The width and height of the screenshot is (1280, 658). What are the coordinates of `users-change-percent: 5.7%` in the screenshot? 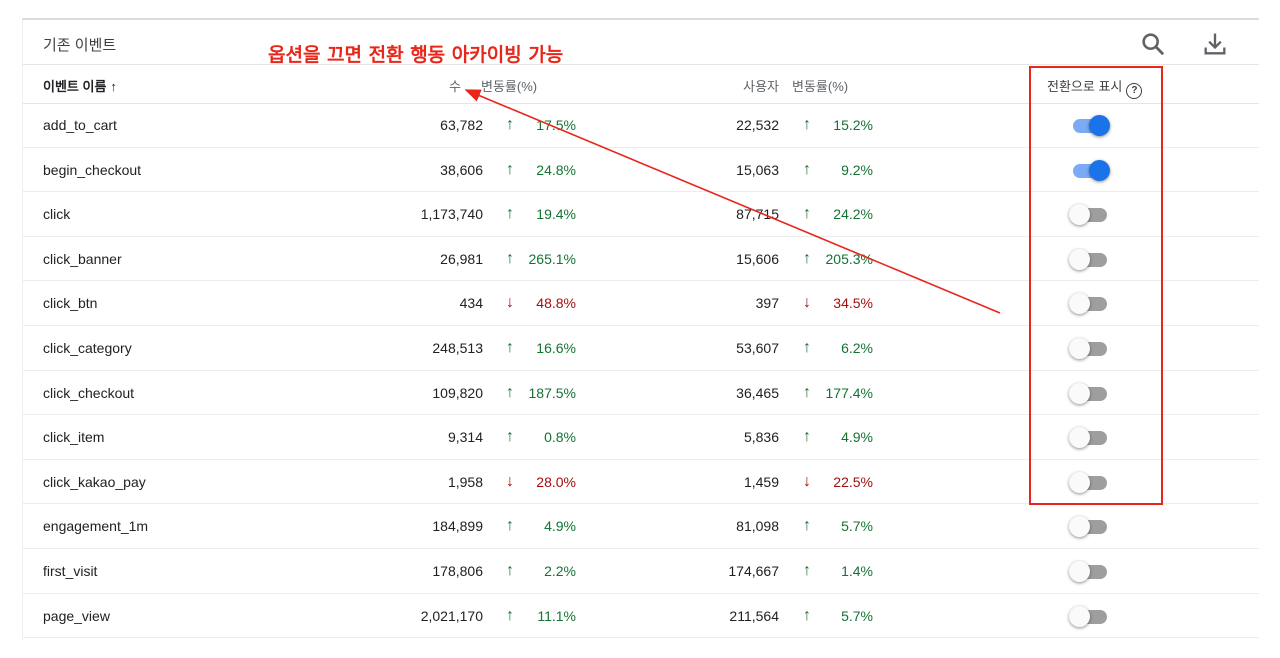 It's located at (857, 526).